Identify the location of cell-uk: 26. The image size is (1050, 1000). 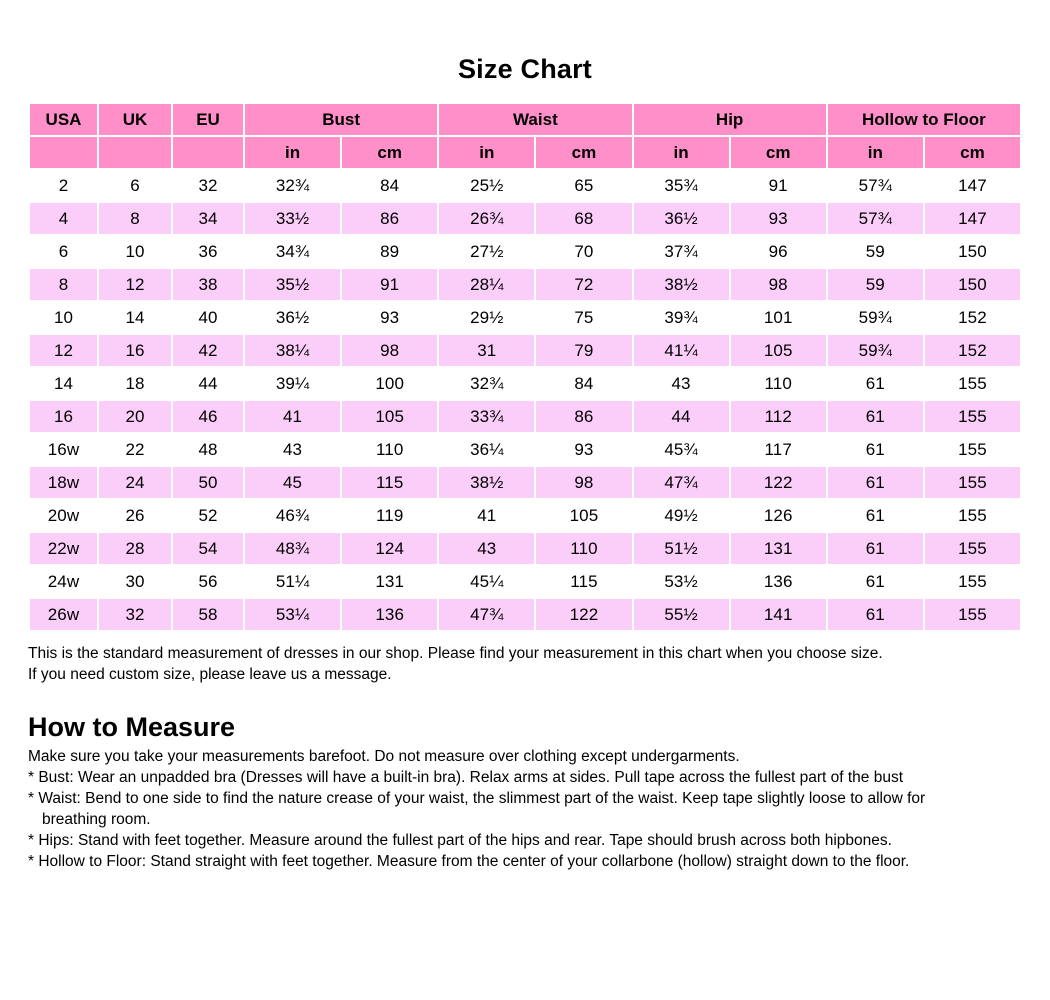
(135, 515).